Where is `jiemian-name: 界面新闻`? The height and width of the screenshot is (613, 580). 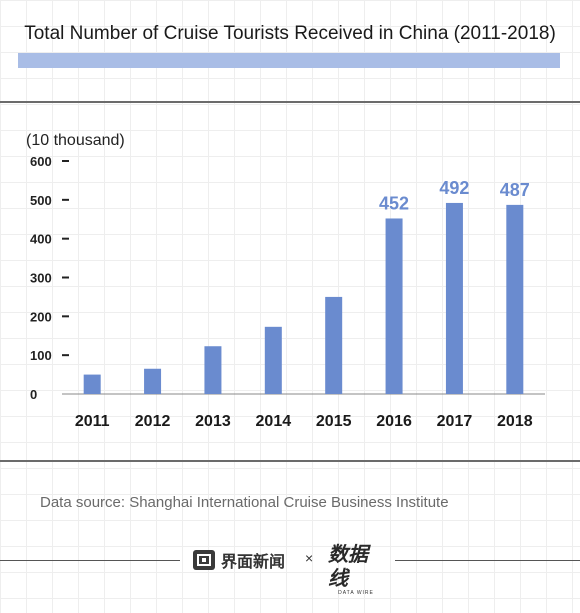 jiemian-name: 界面新闻 is located at coordinates (253, 561).